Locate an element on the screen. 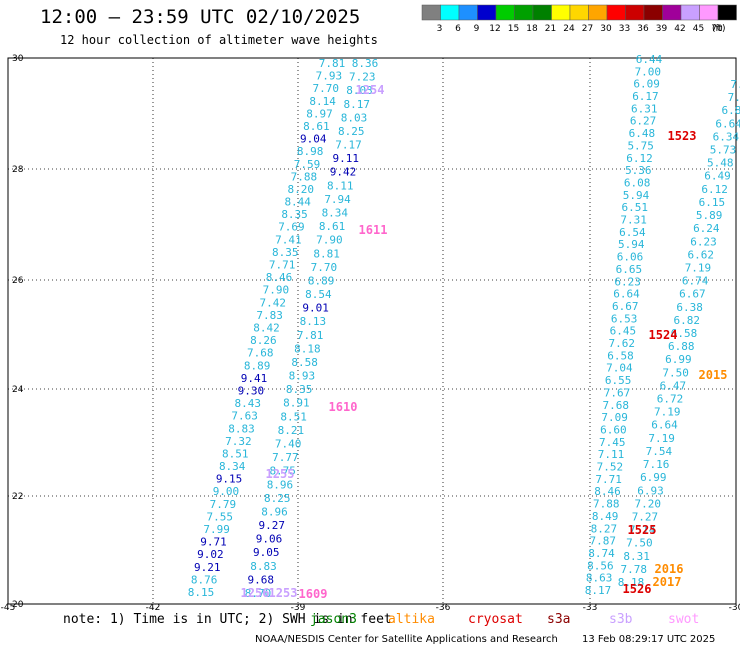 The image size is (740, 650). pass-label: 1609 is located at coordinates (313, 594).